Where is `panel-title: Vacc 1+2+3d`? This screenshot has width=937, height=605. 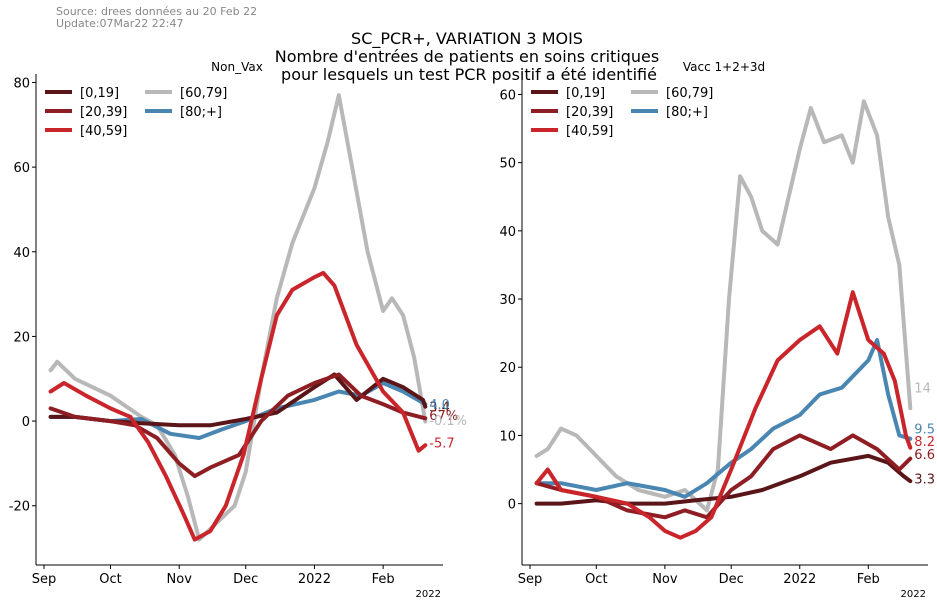
panel-title: Vacc 1+2+3d is located at coordinates (724, 67).